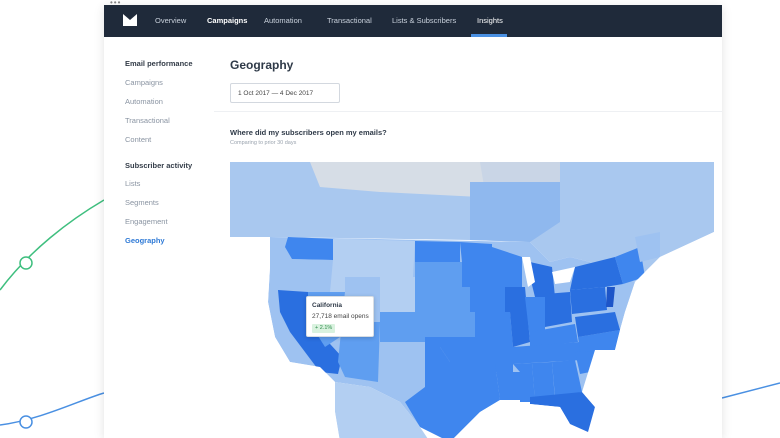 This screenshot has width=780, height=438. What do you see at coordinates (515, 419) in the screenshot?
I see `map-region-gulf` at bounding box center [515, 419].